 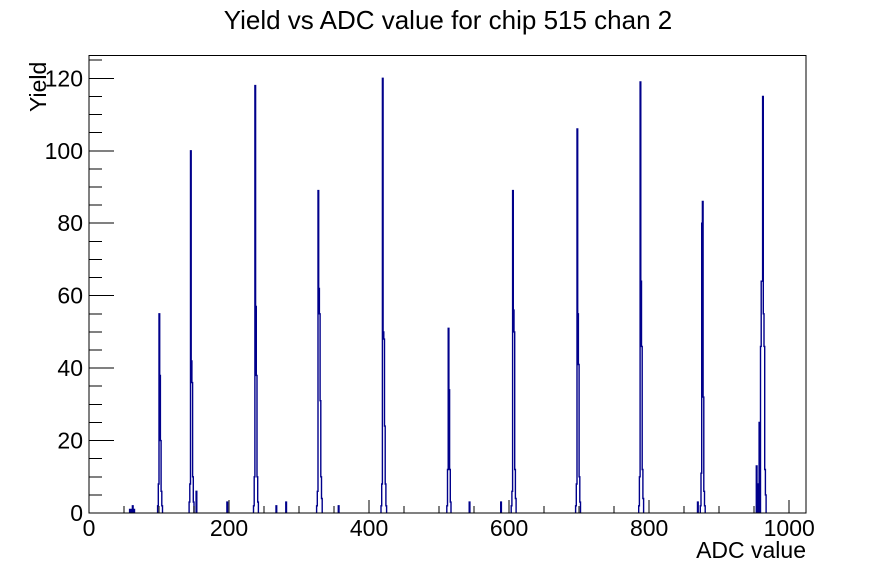 What do you see at coordinates (70, 441) in the screenshot?
I see `y-tick-label: 20` at bounding box center [70, 441].